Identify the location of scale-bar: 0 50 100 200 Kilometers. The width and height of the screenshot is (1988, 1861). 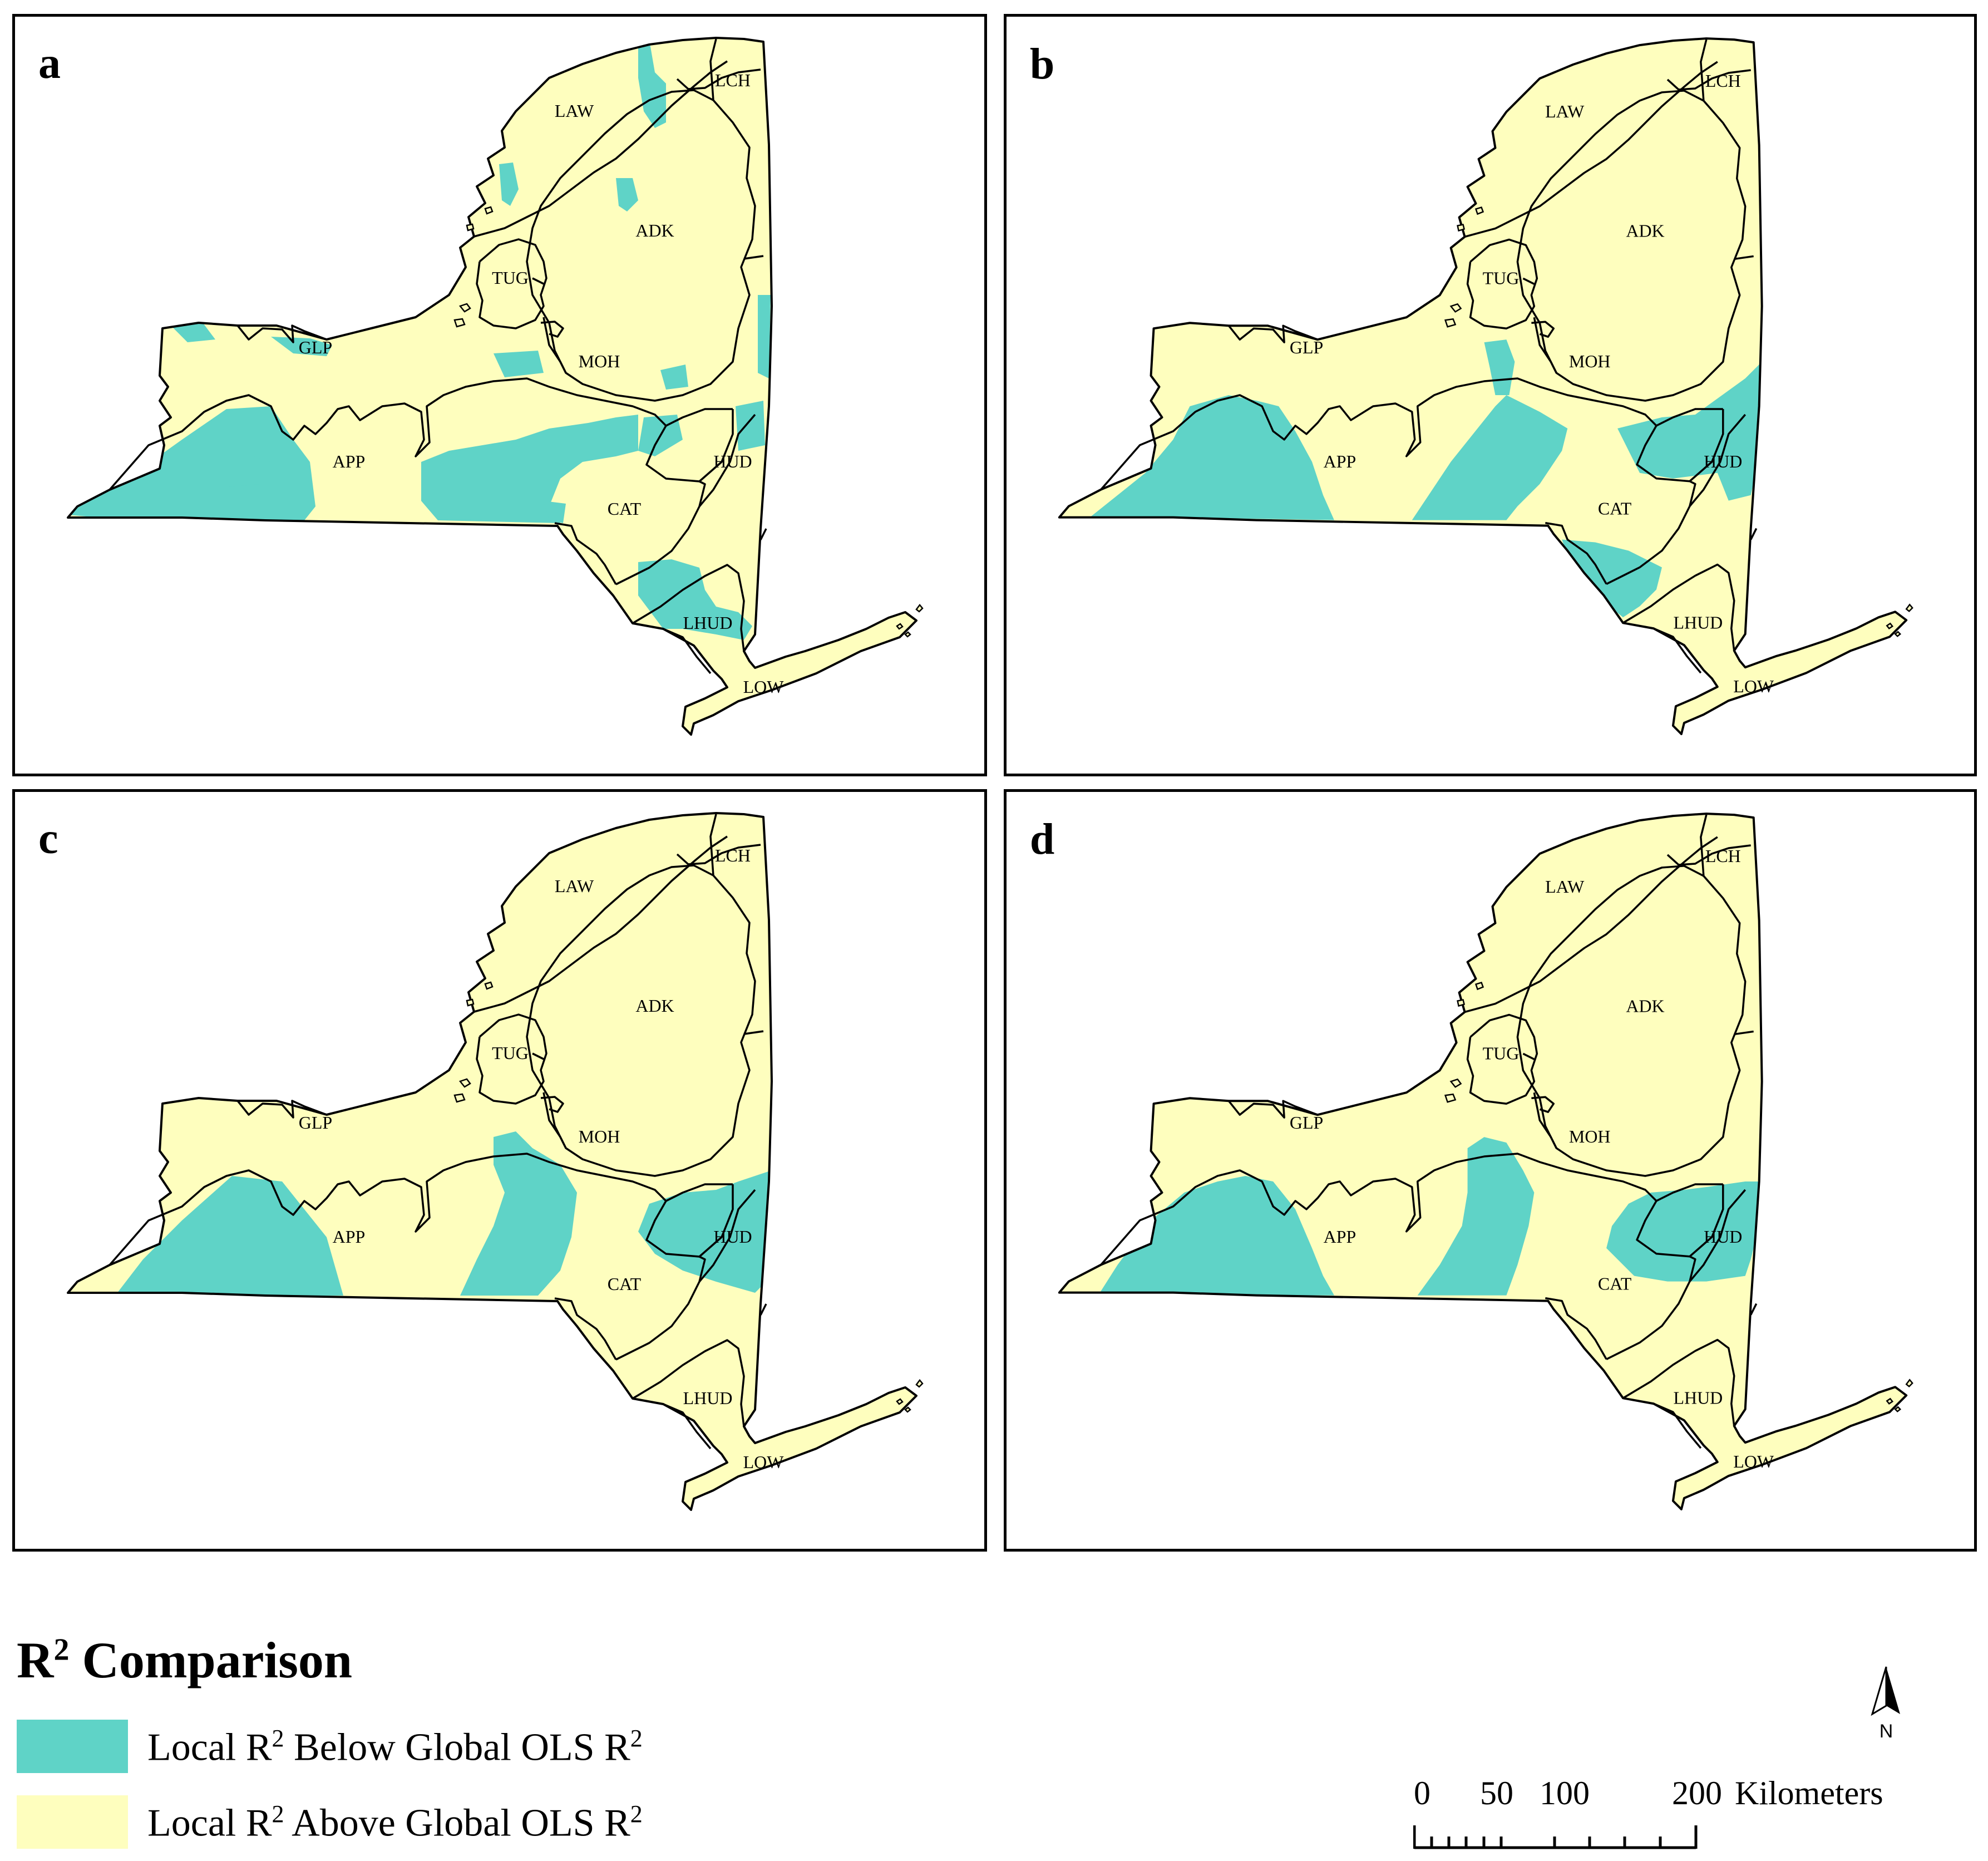
(1648, 1812).